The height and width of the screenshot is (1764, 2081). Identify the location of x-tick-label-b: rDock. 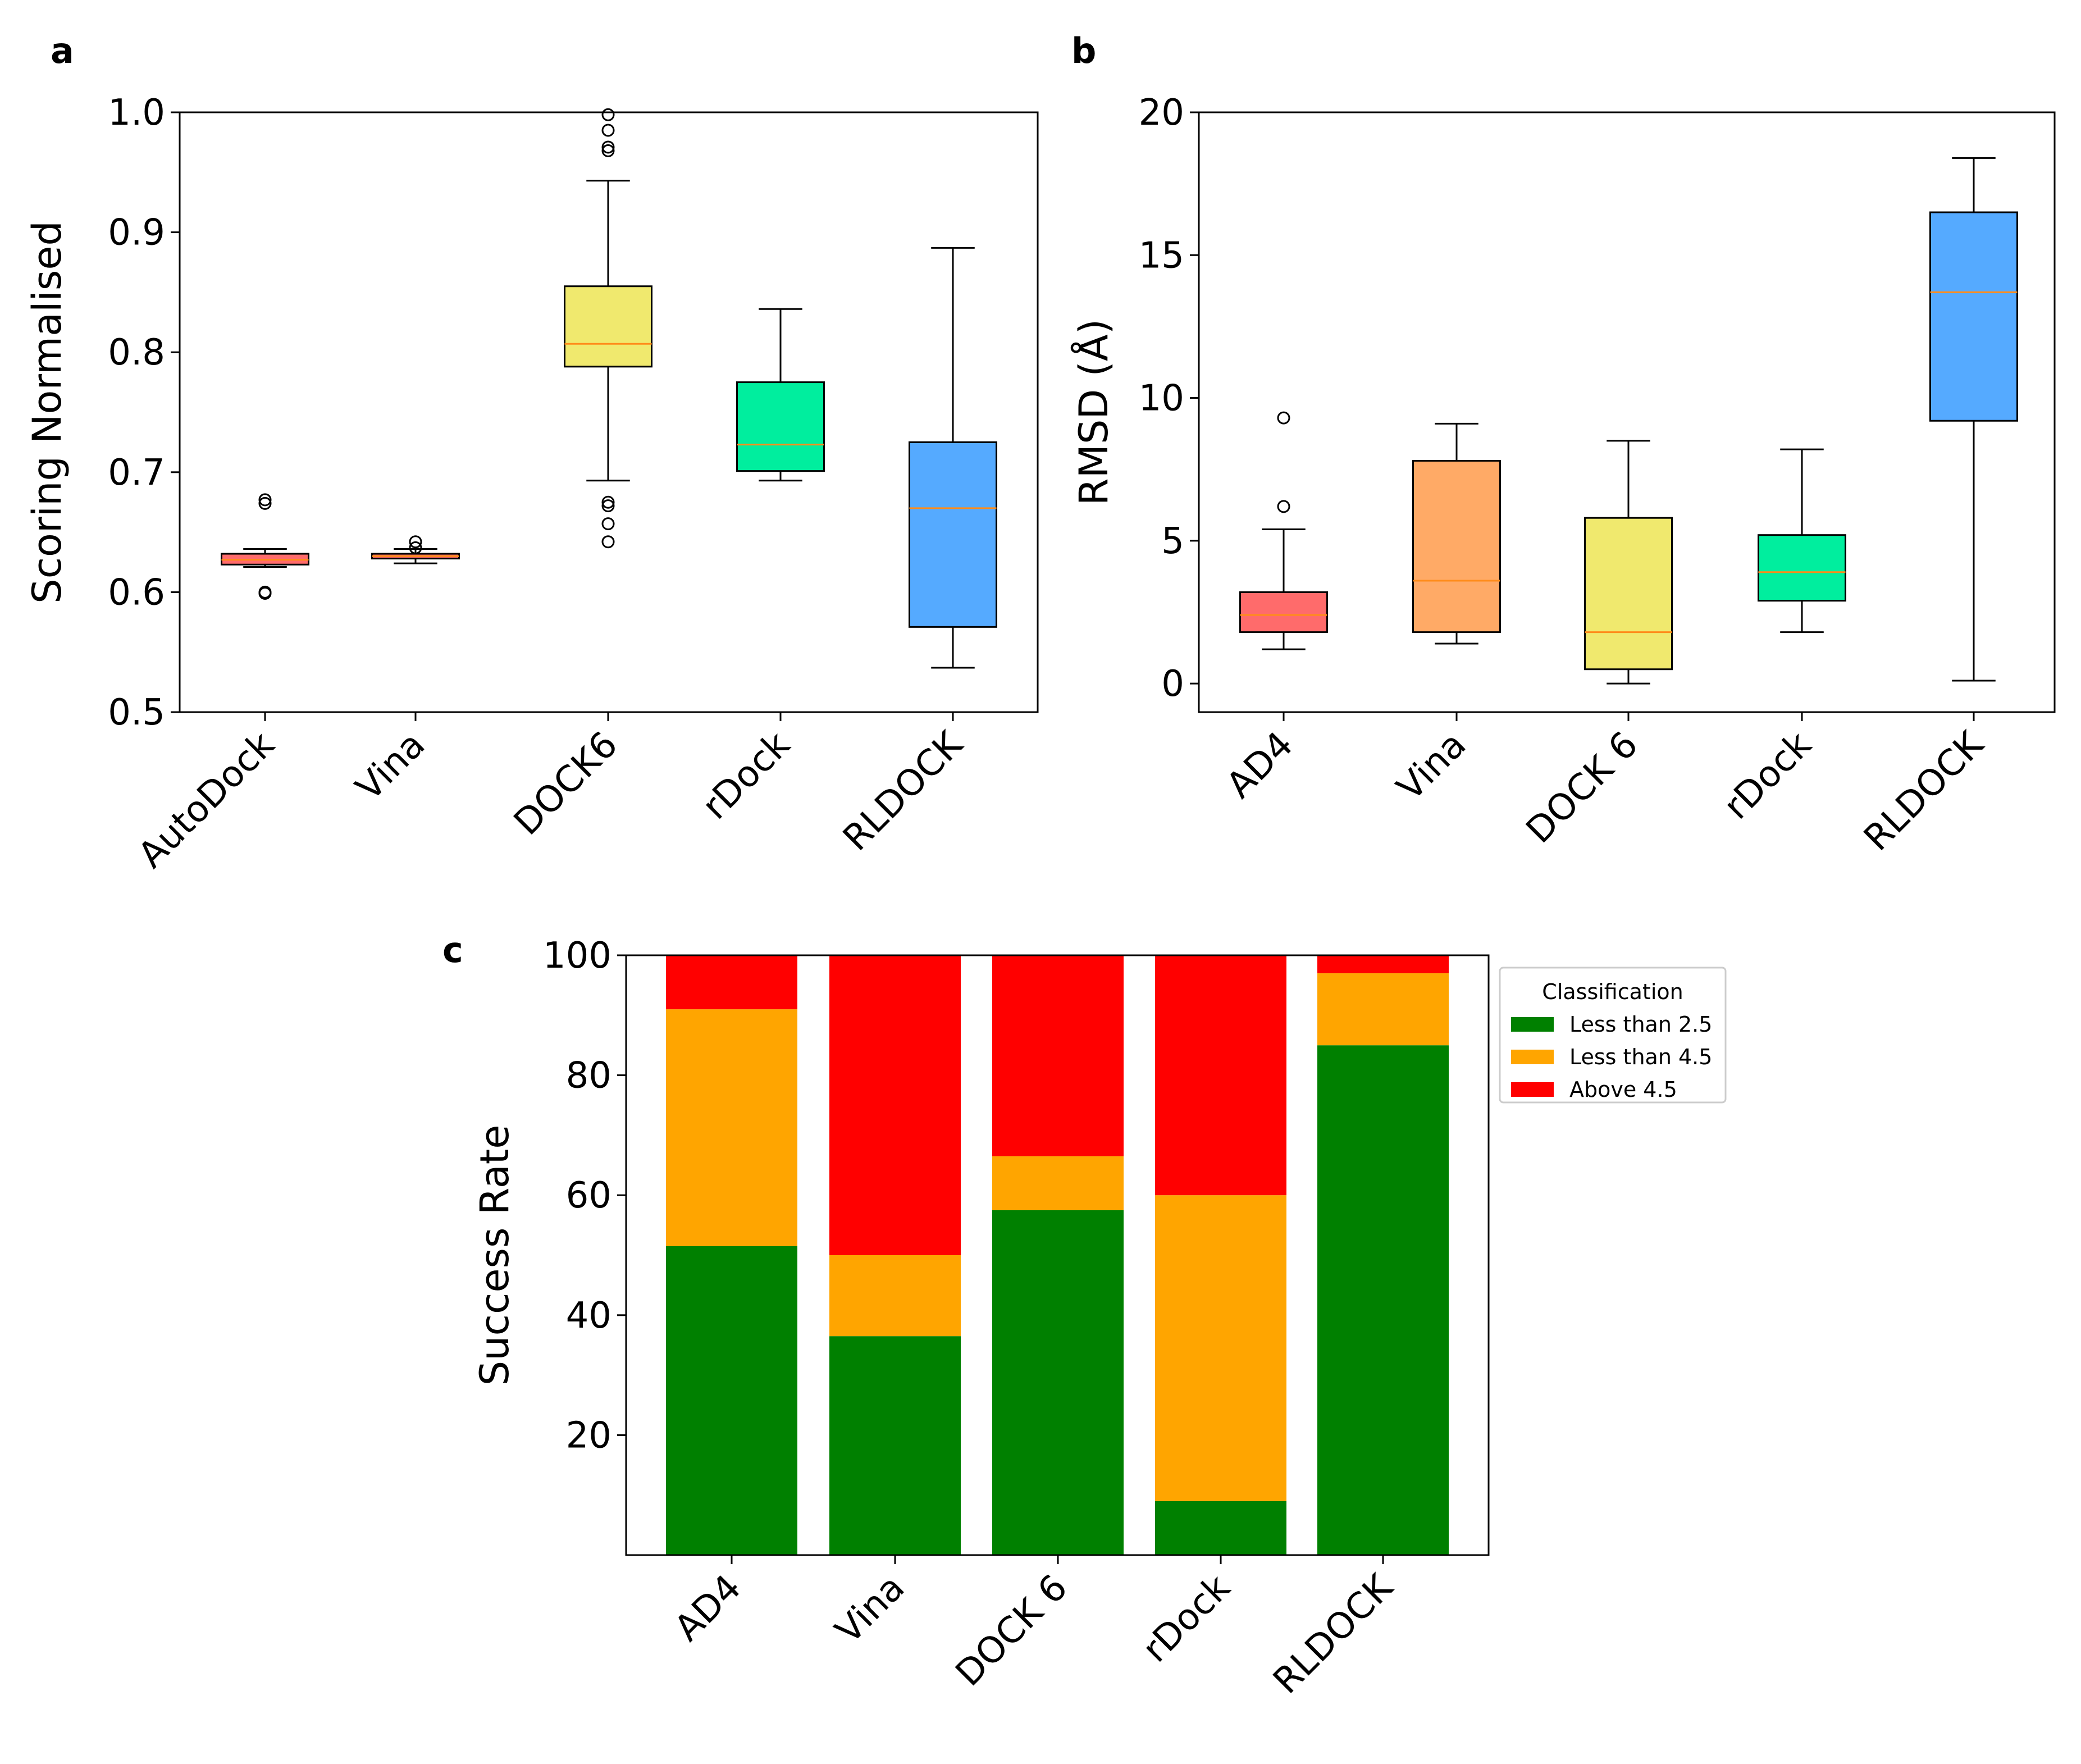
(1768, 776).